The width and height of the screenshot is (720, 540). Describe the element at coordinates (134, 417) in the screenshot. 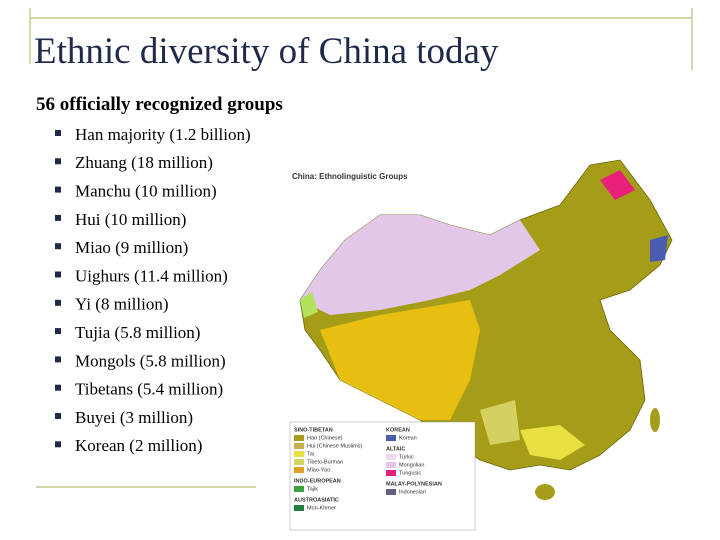

I see `bullet-text: Buyei (3 million)` at that location.